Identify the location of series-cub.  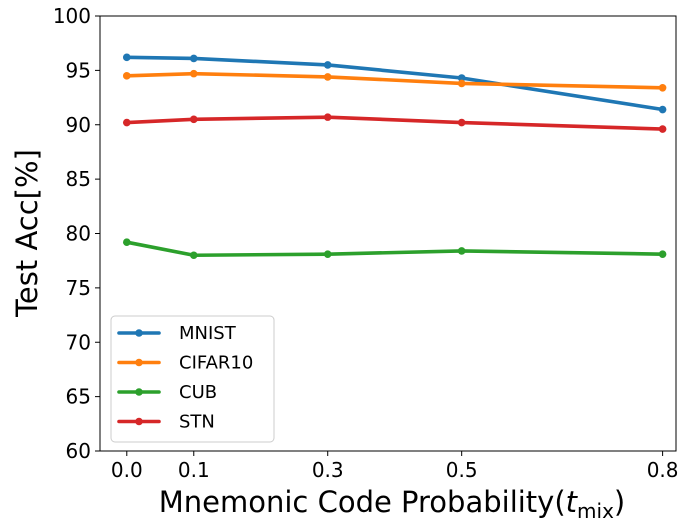
(394, 249).